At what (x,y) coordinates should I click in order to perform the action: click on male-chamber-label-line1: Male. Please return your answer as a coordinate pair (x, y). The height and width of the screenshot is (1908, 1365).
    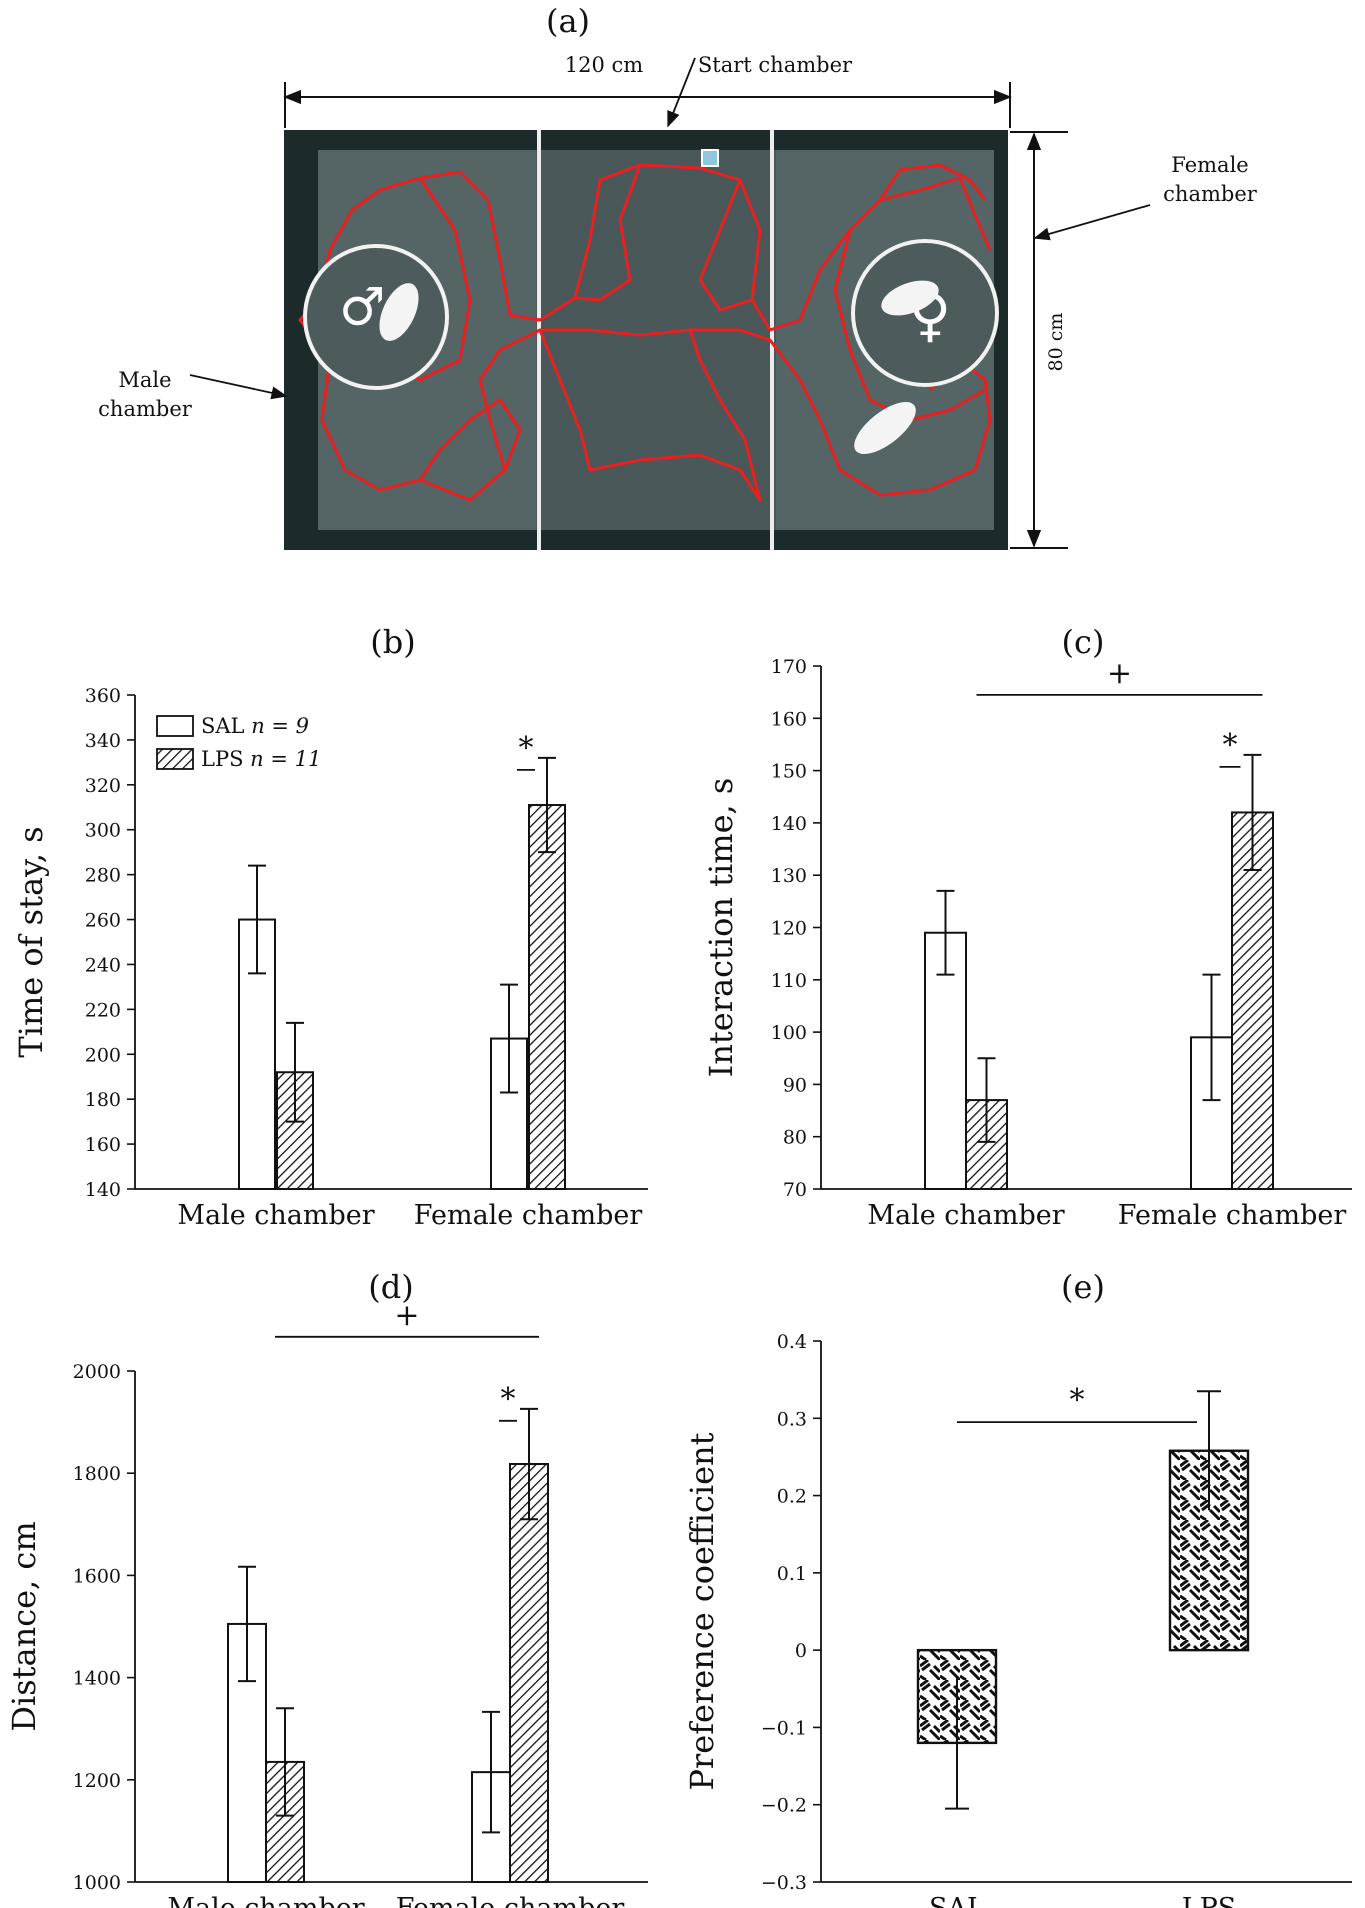
    Looking at the image, I should click on (144, 380).